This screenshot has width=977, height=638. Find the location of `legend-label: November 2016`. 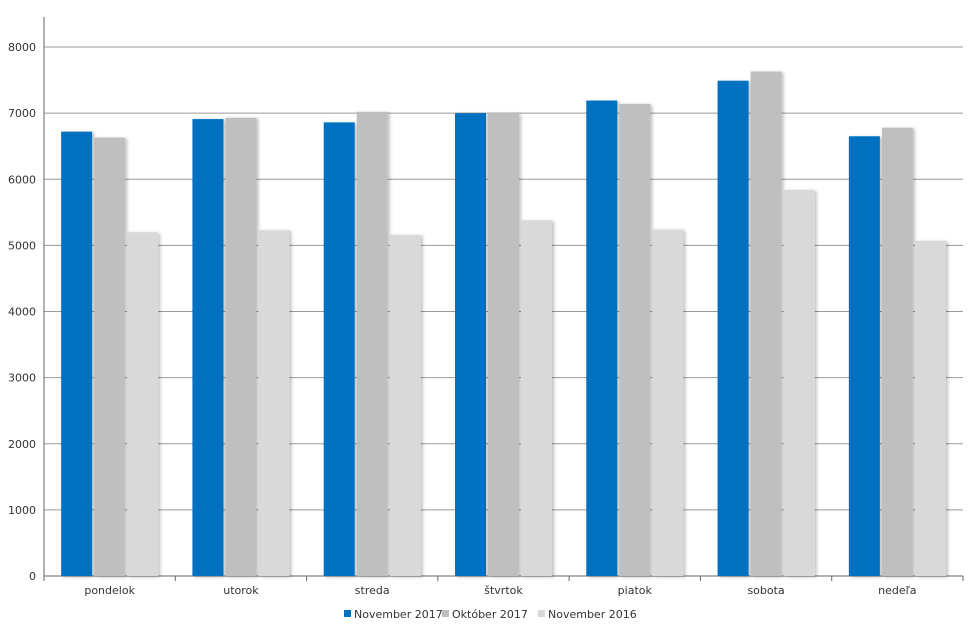

legend-label: November 2016 is located at coordinates (592, 614).